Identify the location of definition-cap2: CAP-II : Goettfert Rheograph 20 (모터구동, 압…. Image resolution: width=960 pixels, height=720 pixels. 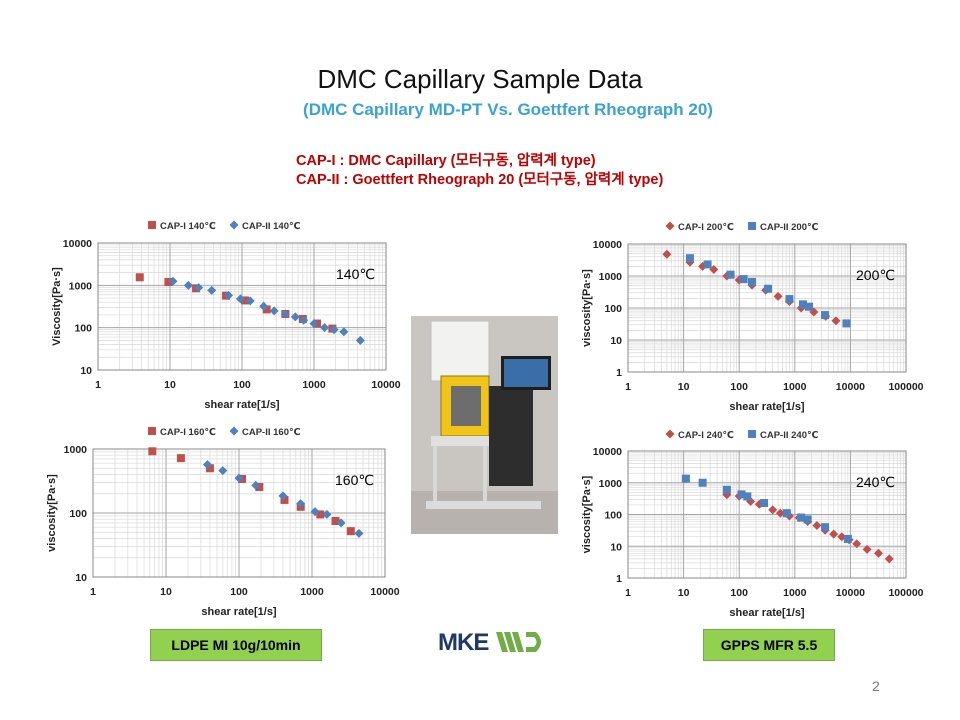
(480, 180).